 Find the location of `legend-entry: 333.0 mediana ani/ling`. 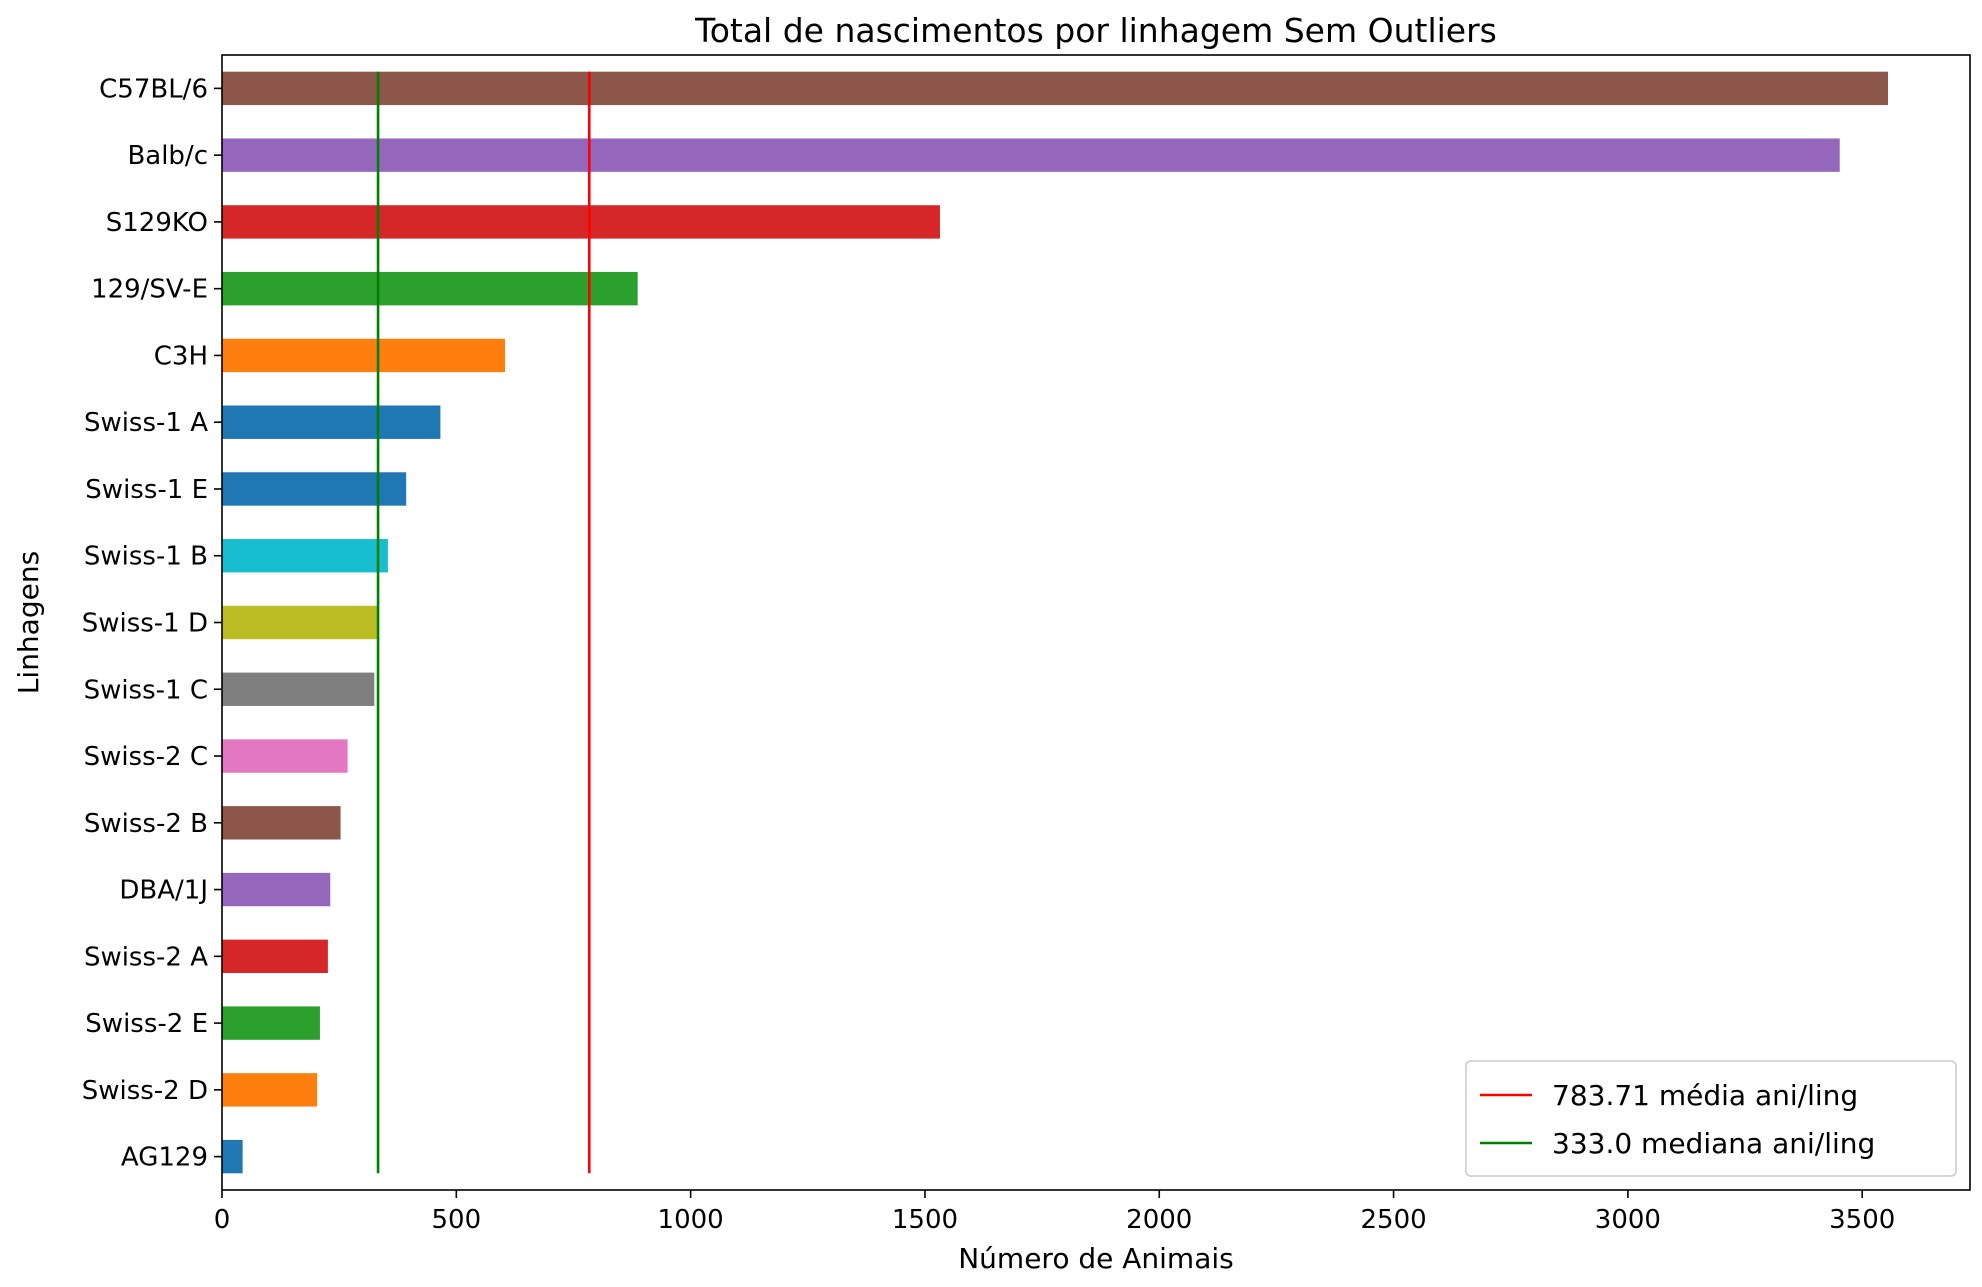

legend-entry: 333.0 mediana ani/ling is located at coordinates (1713, 1143).